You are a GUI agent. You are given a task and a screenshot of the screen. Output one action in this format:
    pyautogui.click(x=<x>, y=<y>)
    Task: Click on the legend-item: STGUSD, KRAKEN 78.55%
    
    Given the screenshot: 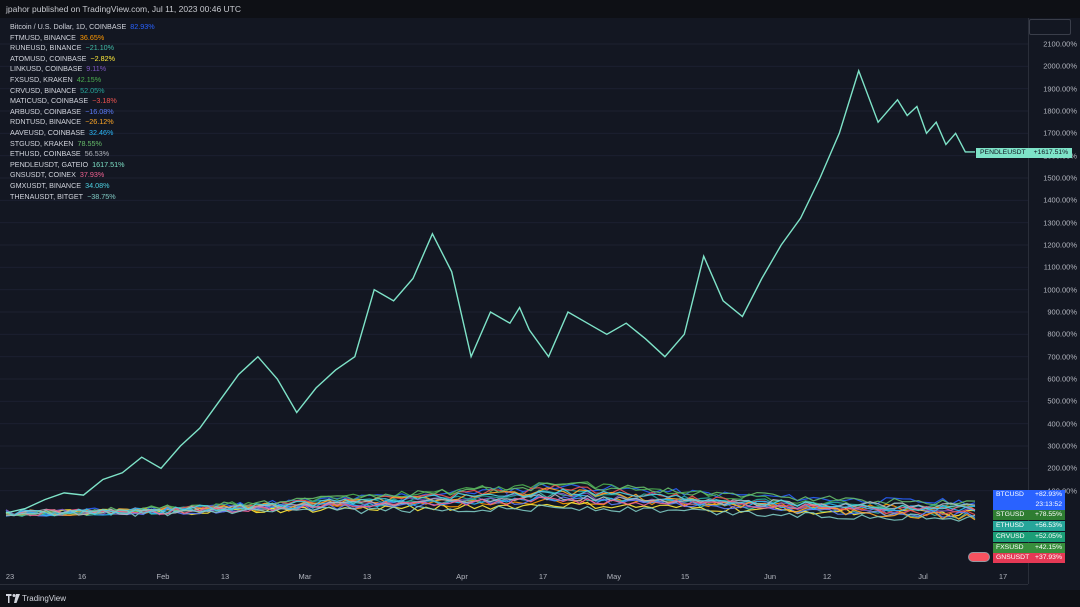 What is the action you would take?
    pyautogui.click(x=82, y=144)
    